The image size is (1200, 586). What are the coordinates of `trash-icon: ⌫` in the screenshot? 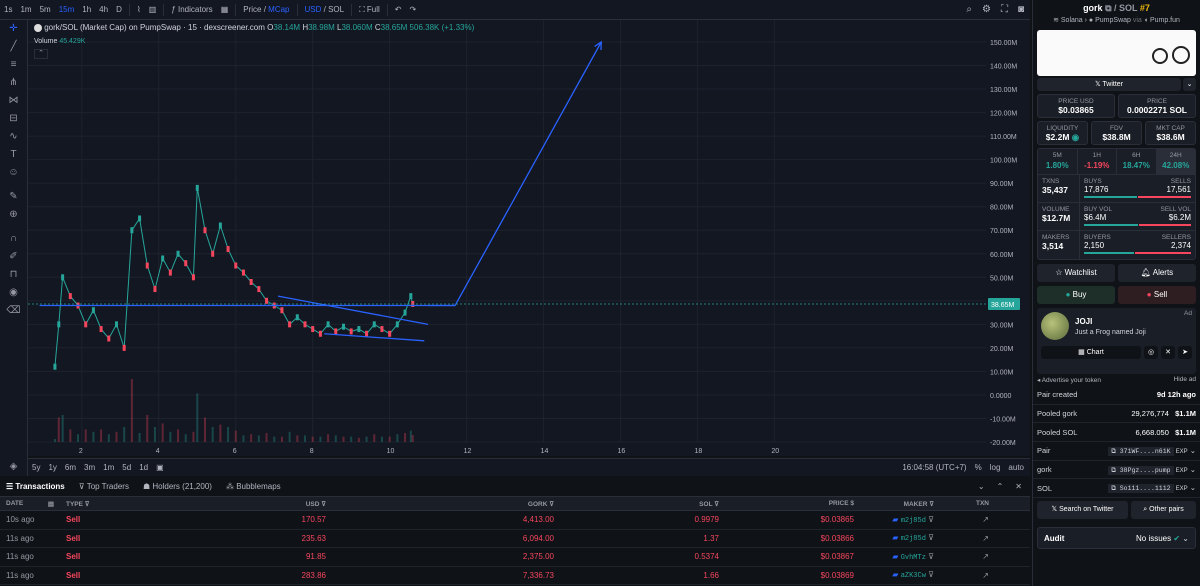 It's located at (13, 310).